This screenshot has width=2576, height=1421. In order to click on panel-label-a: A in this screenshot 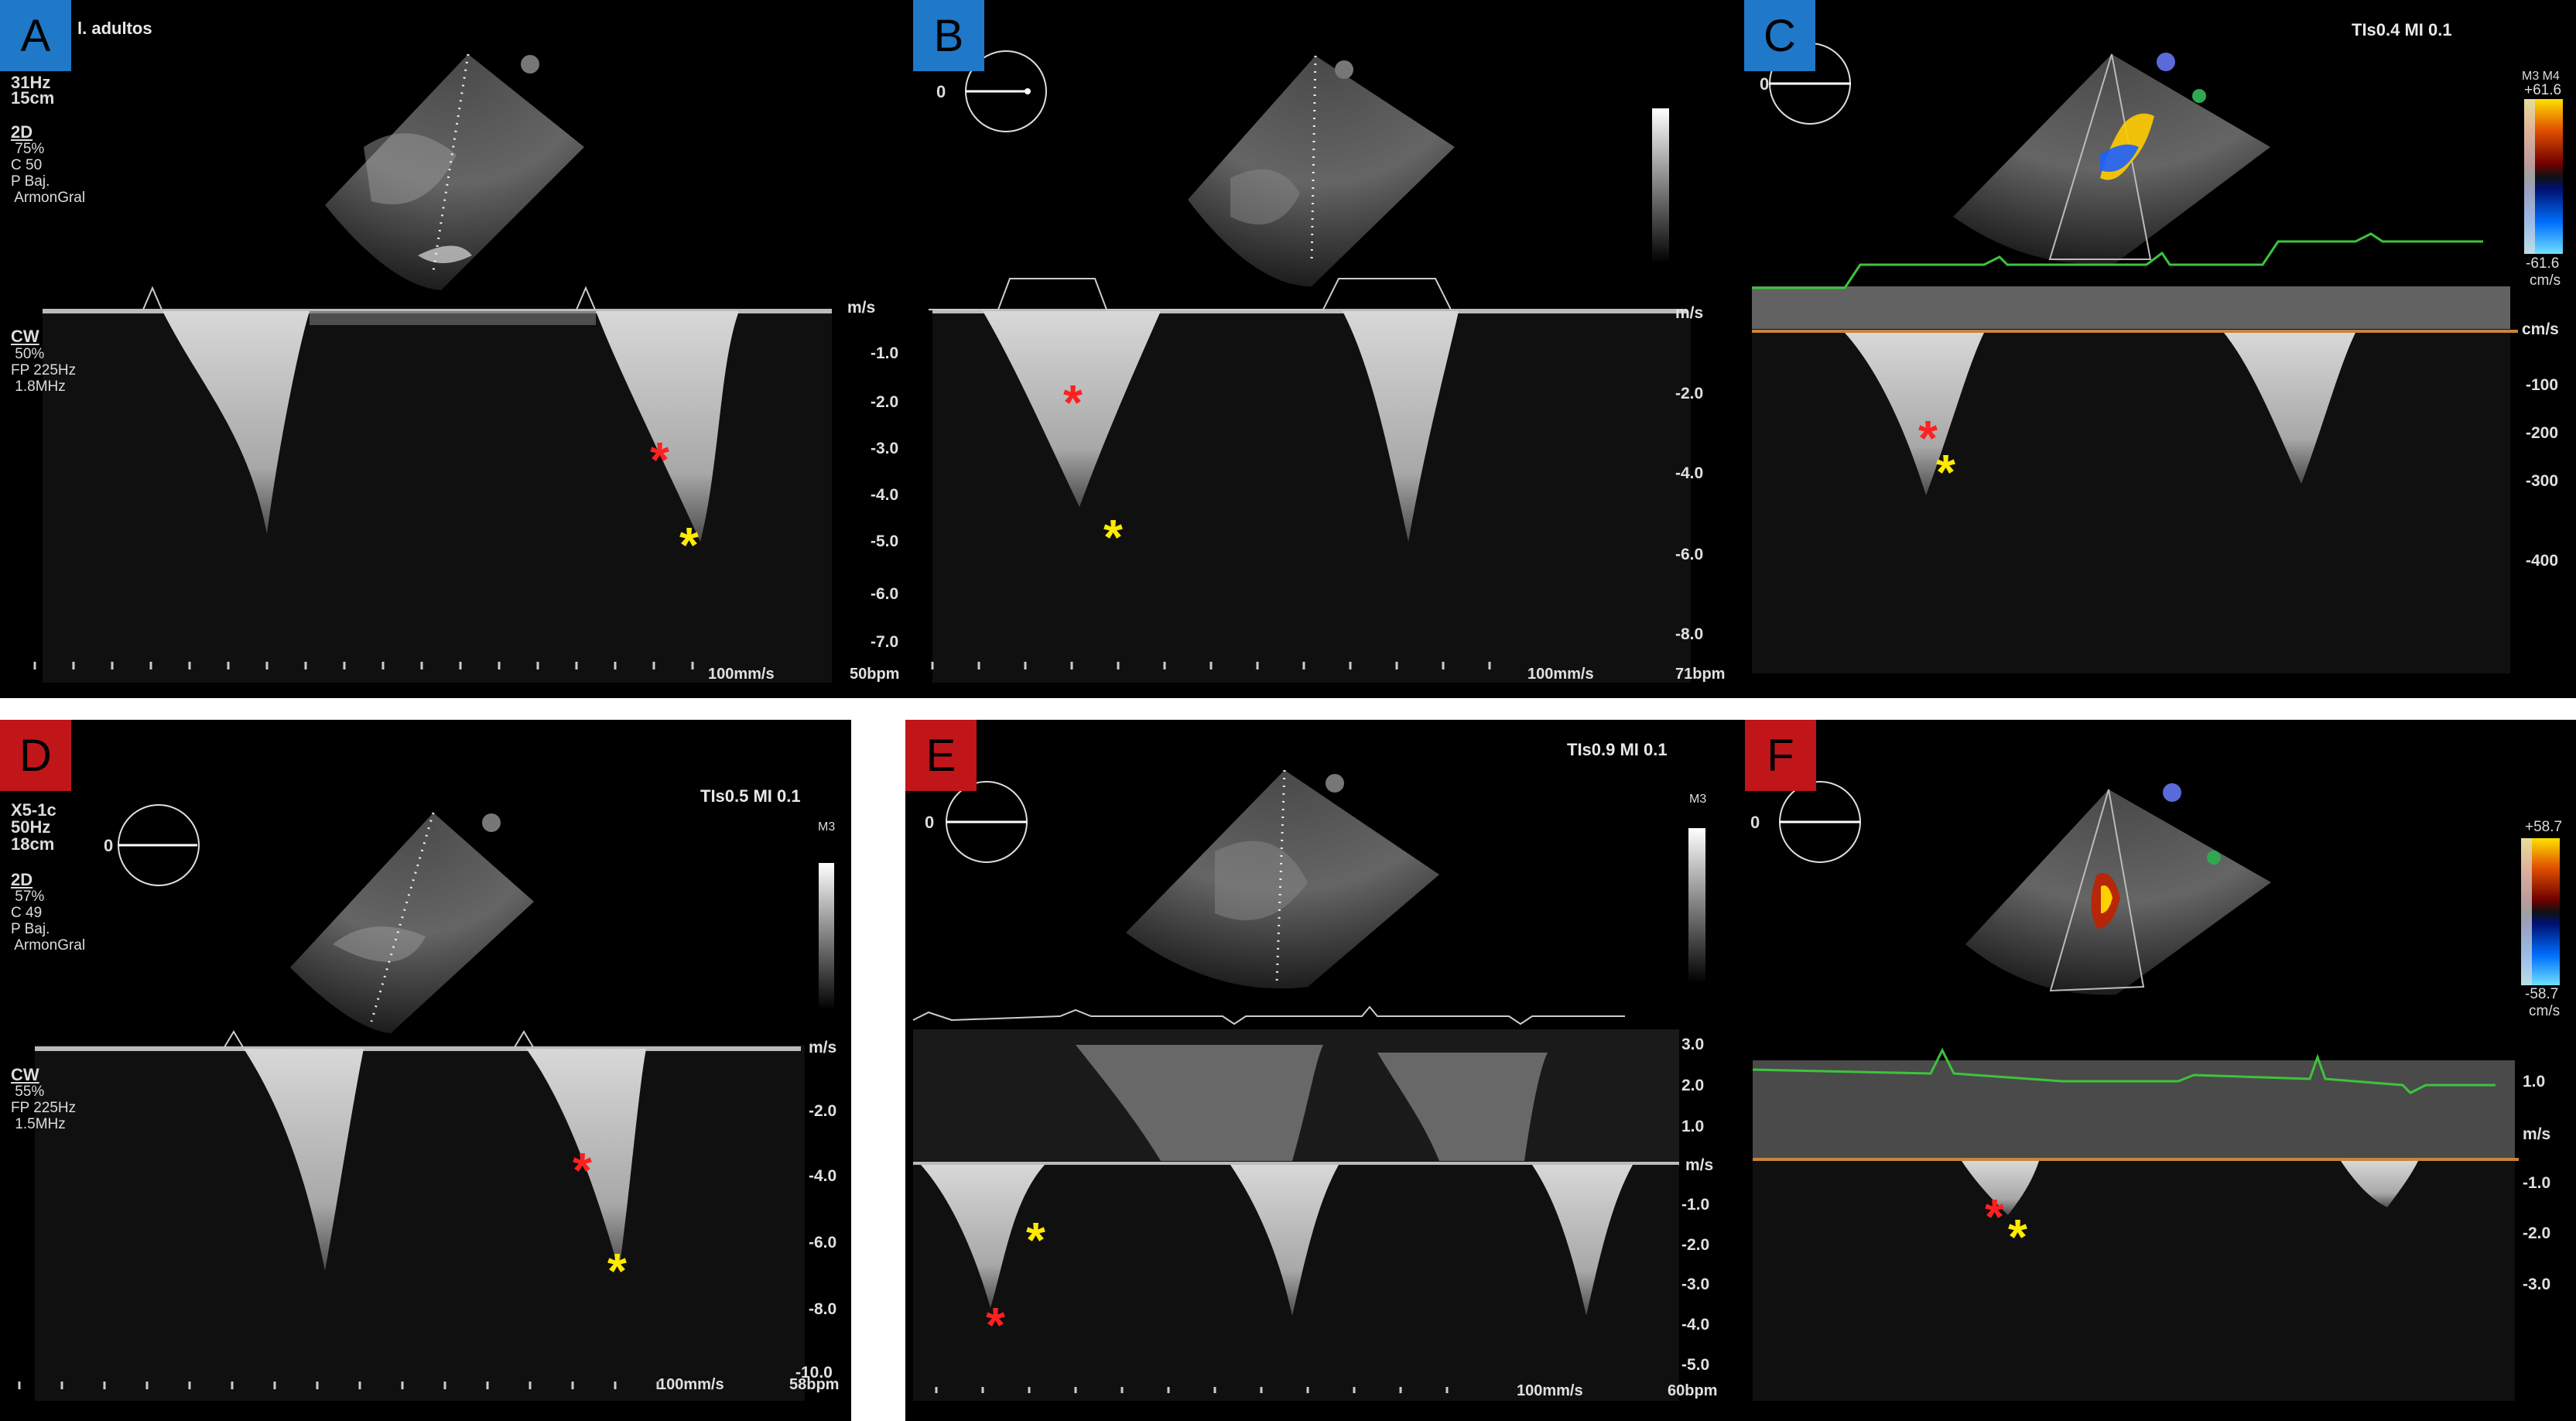, I will do `click(35, 35)`.